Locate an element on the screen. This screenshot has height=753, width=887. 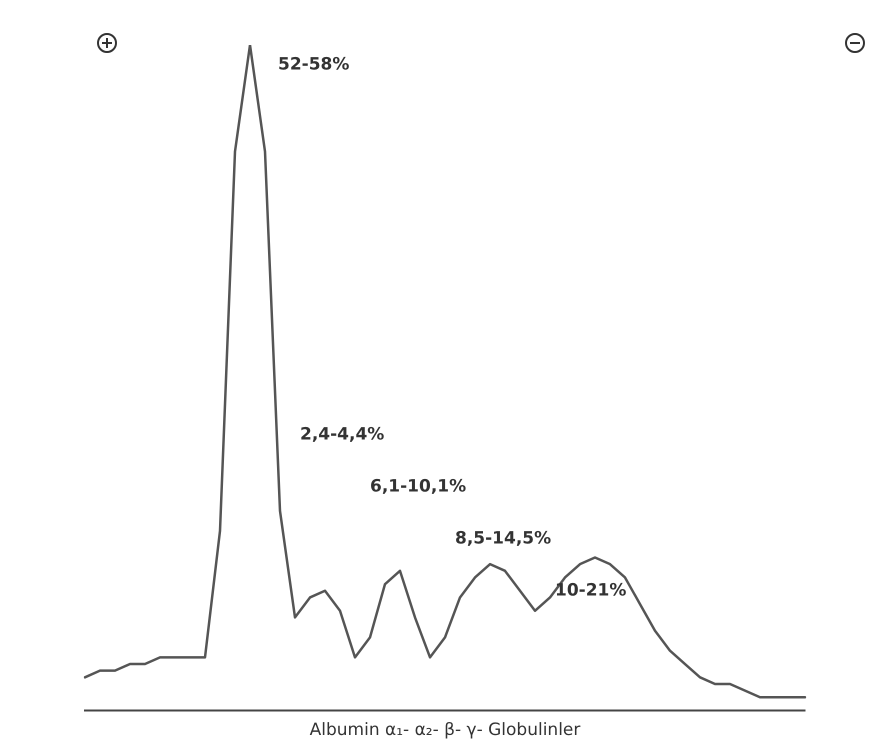
x-axis-title: Albumin α₁- α₂- β- γ- Globulinler is located at coordinates (445, 730).